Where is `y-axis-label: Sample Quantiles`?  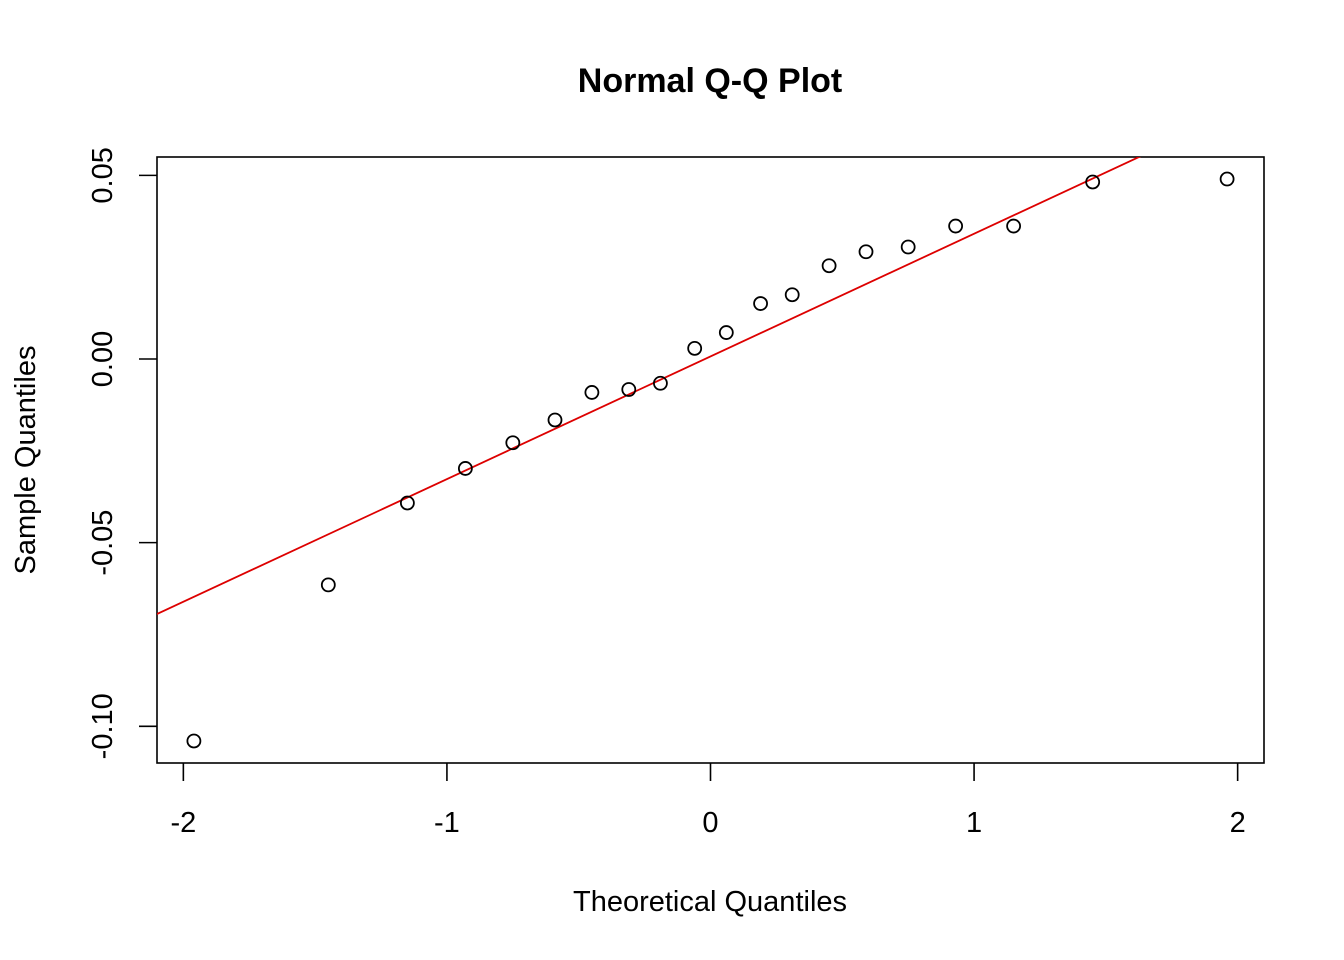
y-axis-label: Sample Quantiles is located at coordinates (26, 460).